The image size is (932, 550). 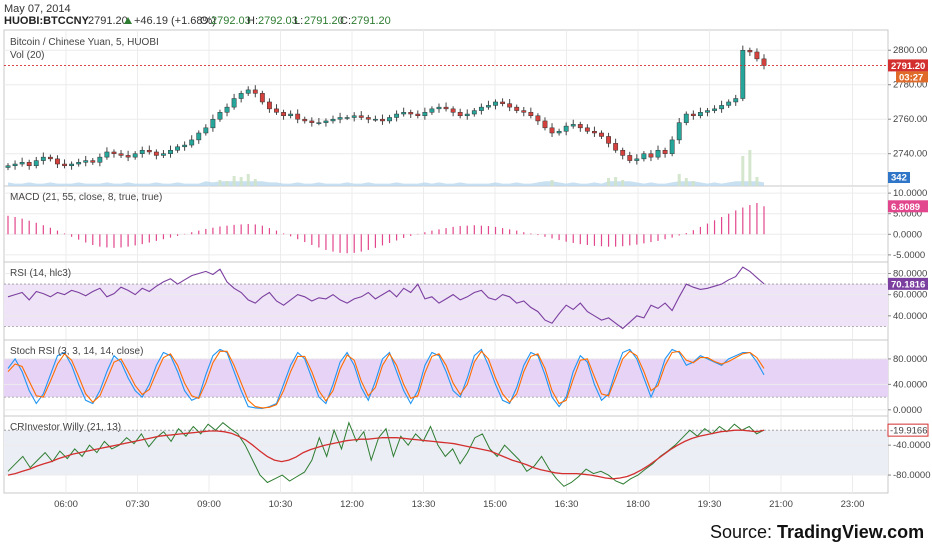 I want to click on pane-title: MACD (21, 55, close, 8, true, true), so click(x=86, y=197).